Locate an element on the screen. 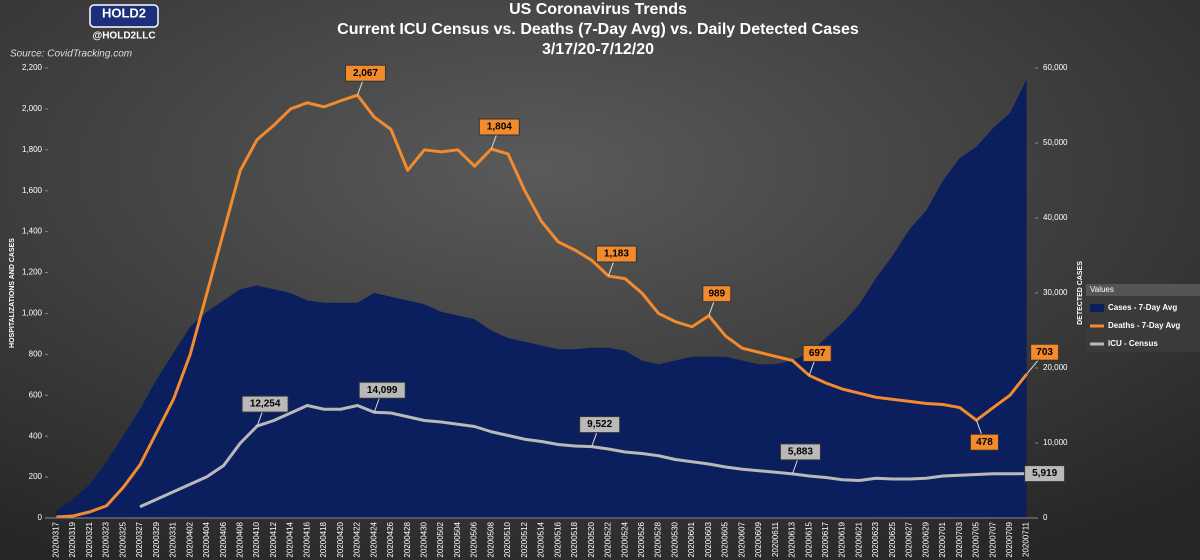 This screenshot has height=560, width=1200. data-label: 1,183 is located at coordinates (616, 261).